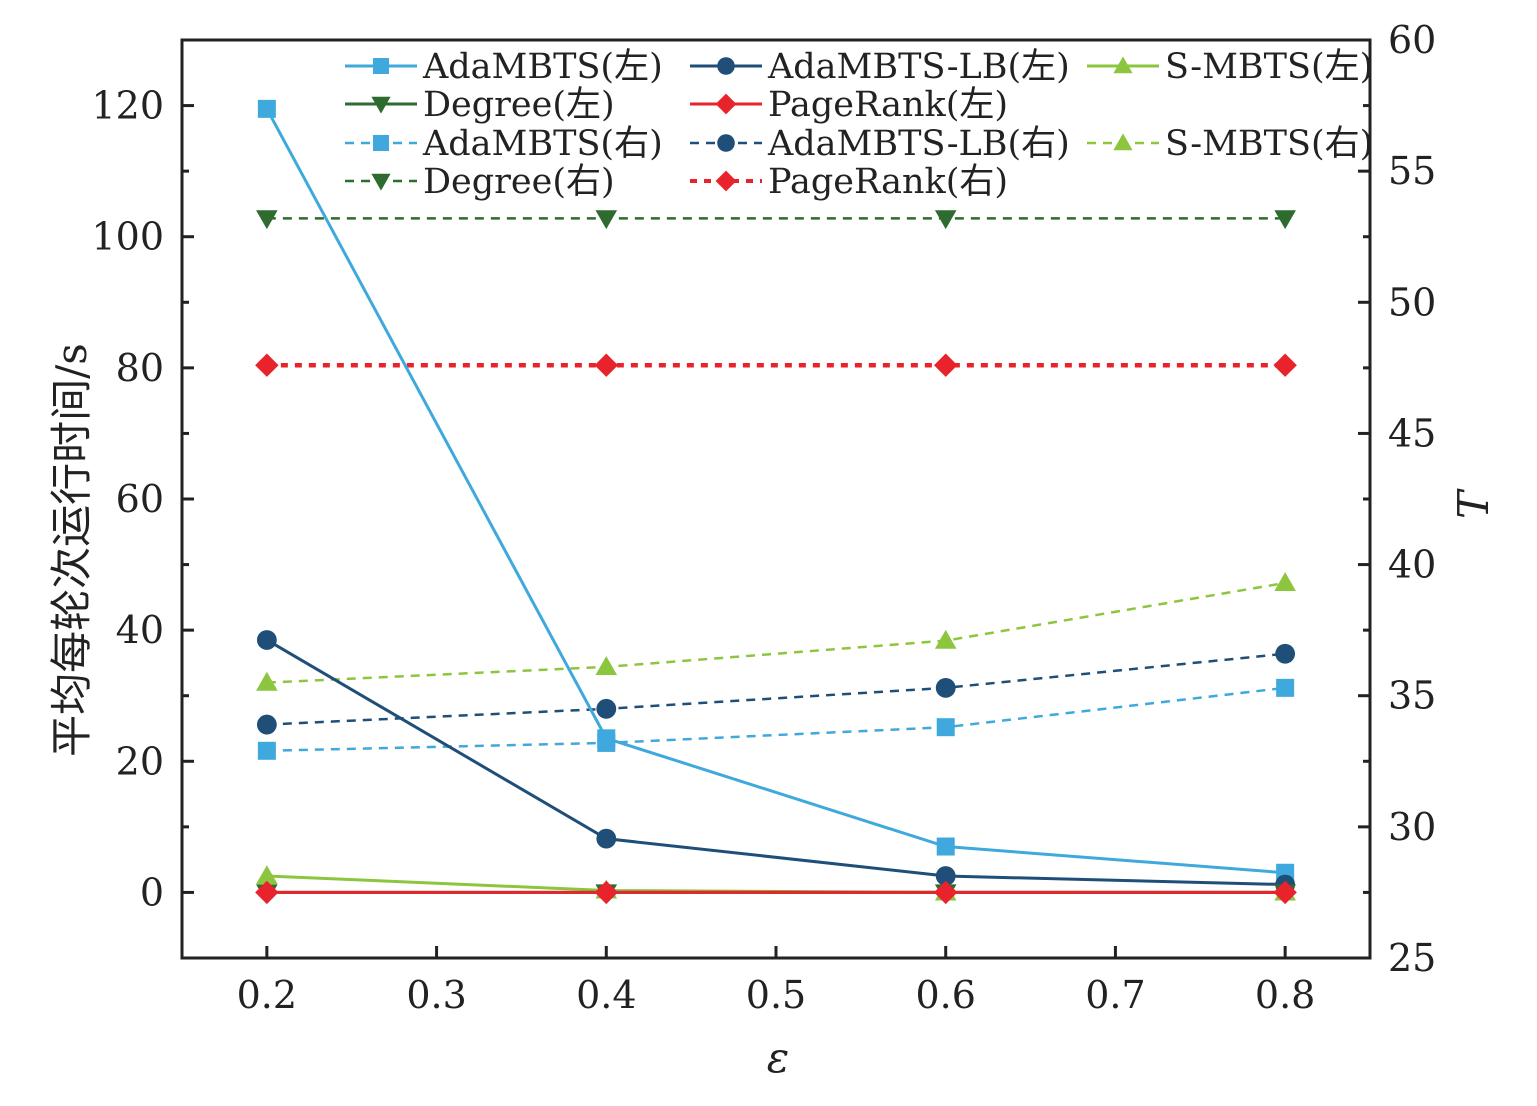 This screenshot has width=1537, height=1106. I want to click on y-left-tick-label: 0, so click(152, 892).